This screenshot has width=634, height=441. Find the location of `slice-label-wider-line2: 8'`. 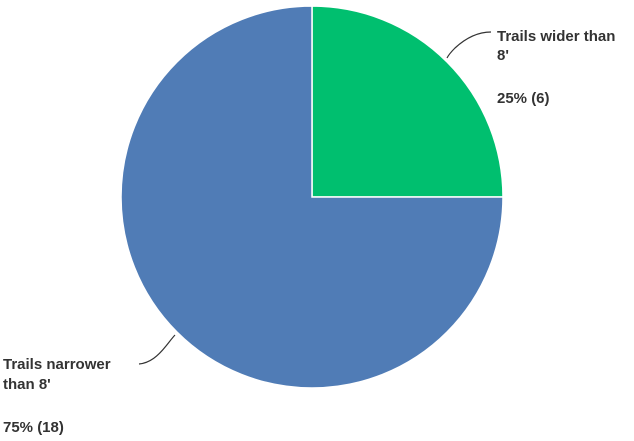

slice-label-wider-line2: 8' is located at coordinates (503, 55).